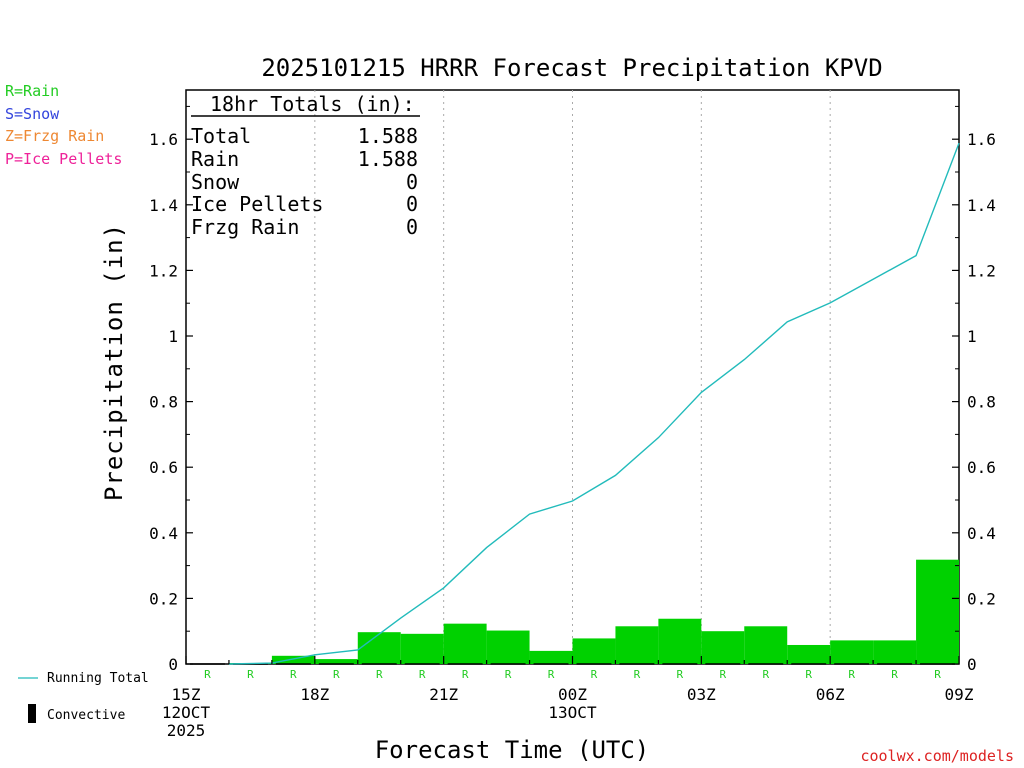 This screenshot has height=768, width=1024. I want to click on legend-frzg-rain: Z=Frzg Rain, so click(54, 136).